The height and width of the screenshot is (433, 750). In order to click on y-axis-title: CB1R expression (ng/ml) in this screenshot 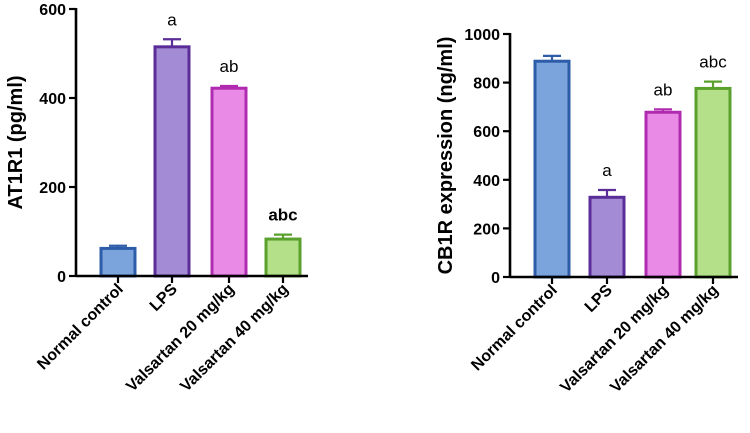, I will do `click(446, 156)`.